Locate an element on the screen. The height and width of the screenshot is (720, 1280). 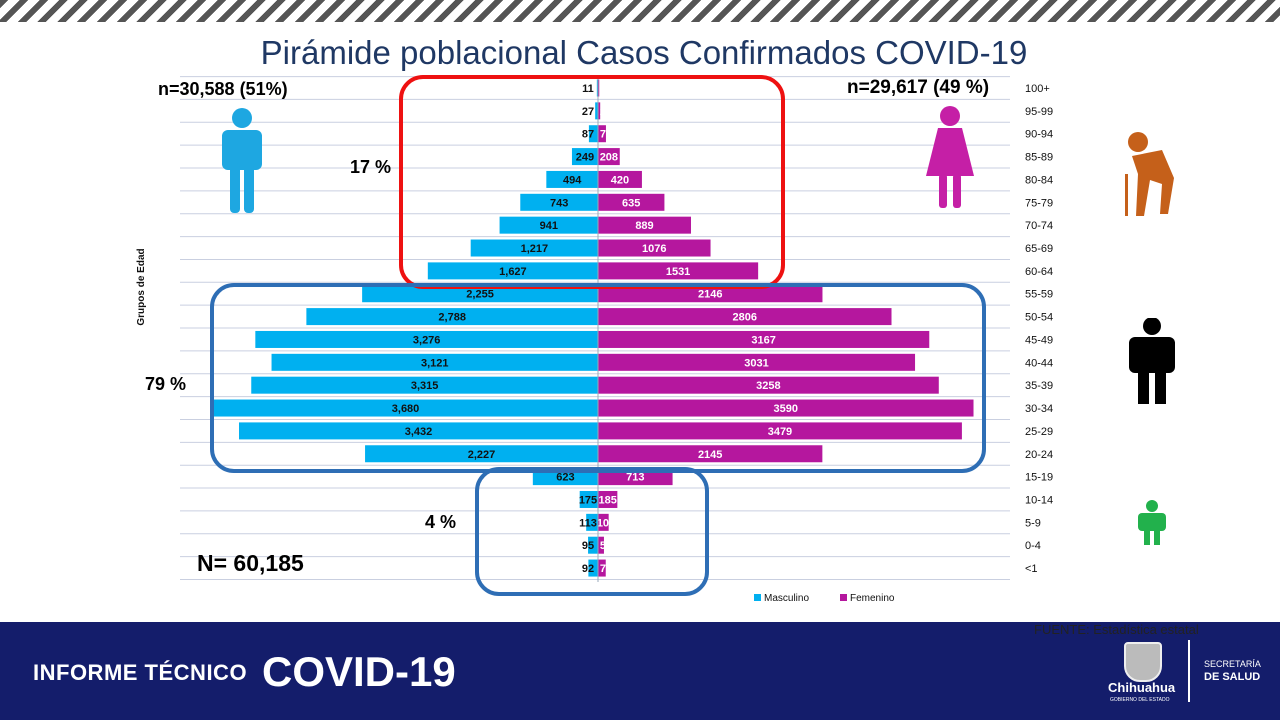
state-shield-logo is located at coordinates (1143, 662).